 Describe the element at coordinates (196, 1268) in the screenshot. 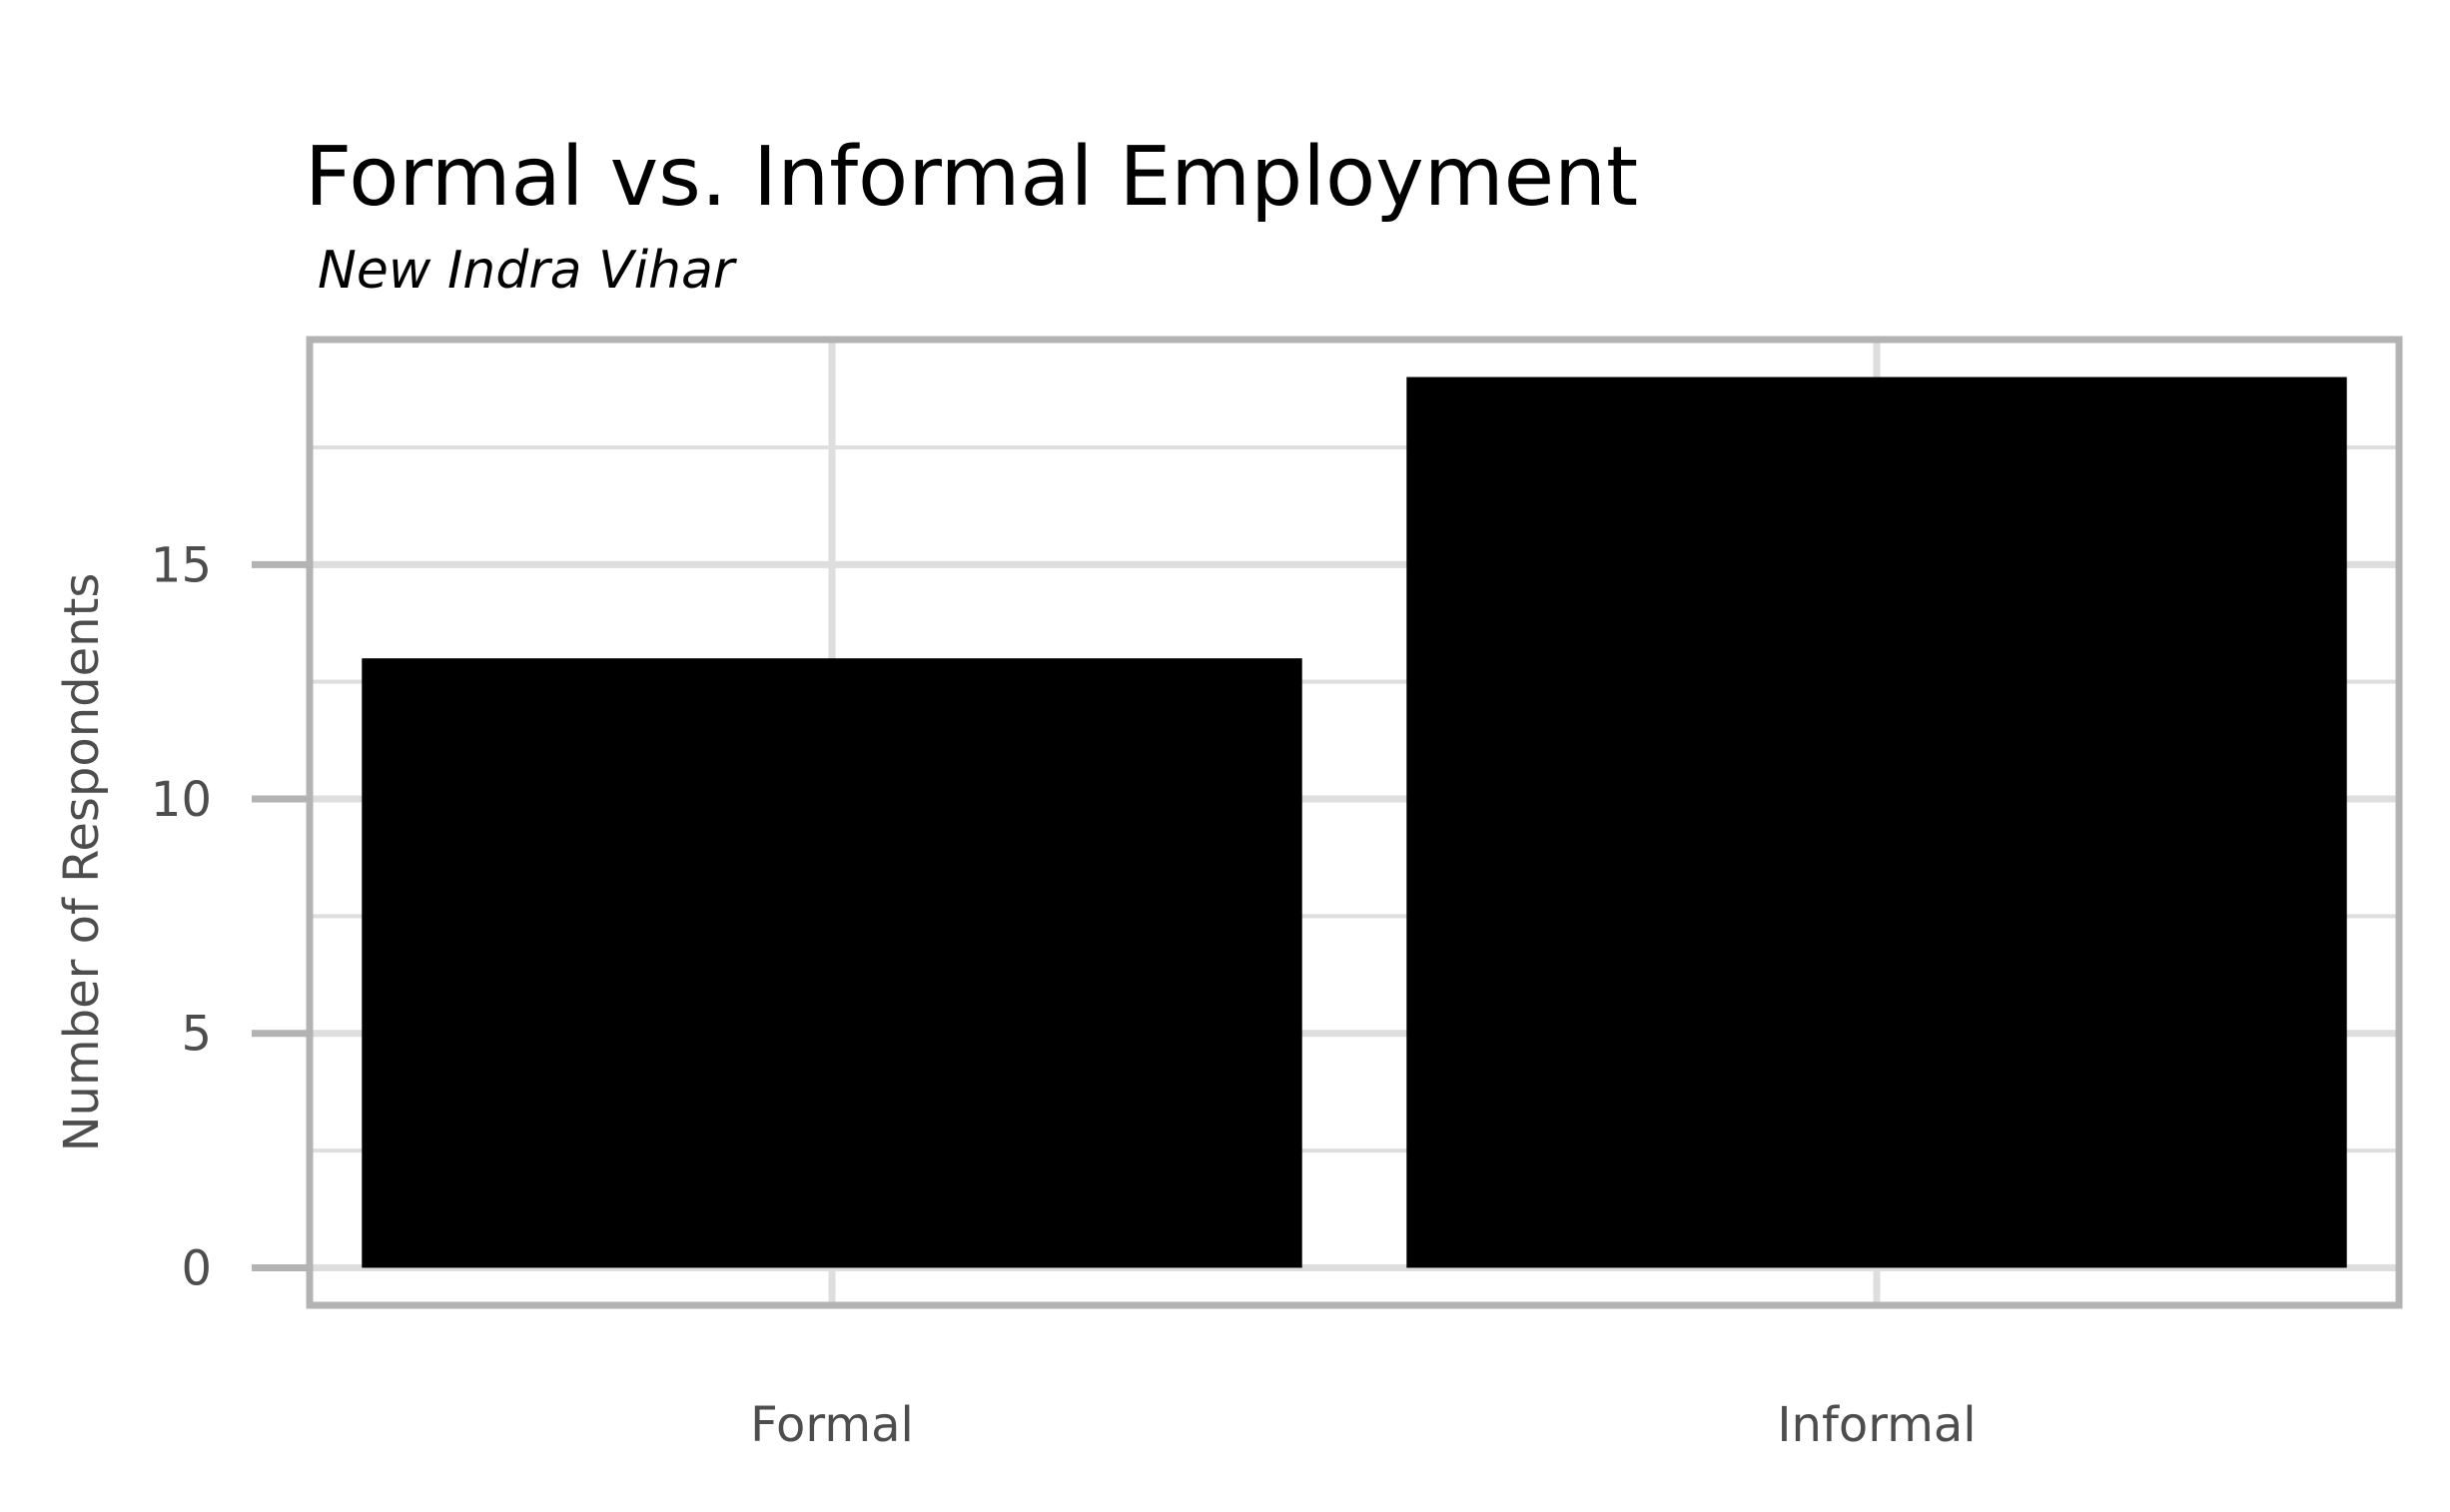

I see `y-tick-label: 0` at that location.